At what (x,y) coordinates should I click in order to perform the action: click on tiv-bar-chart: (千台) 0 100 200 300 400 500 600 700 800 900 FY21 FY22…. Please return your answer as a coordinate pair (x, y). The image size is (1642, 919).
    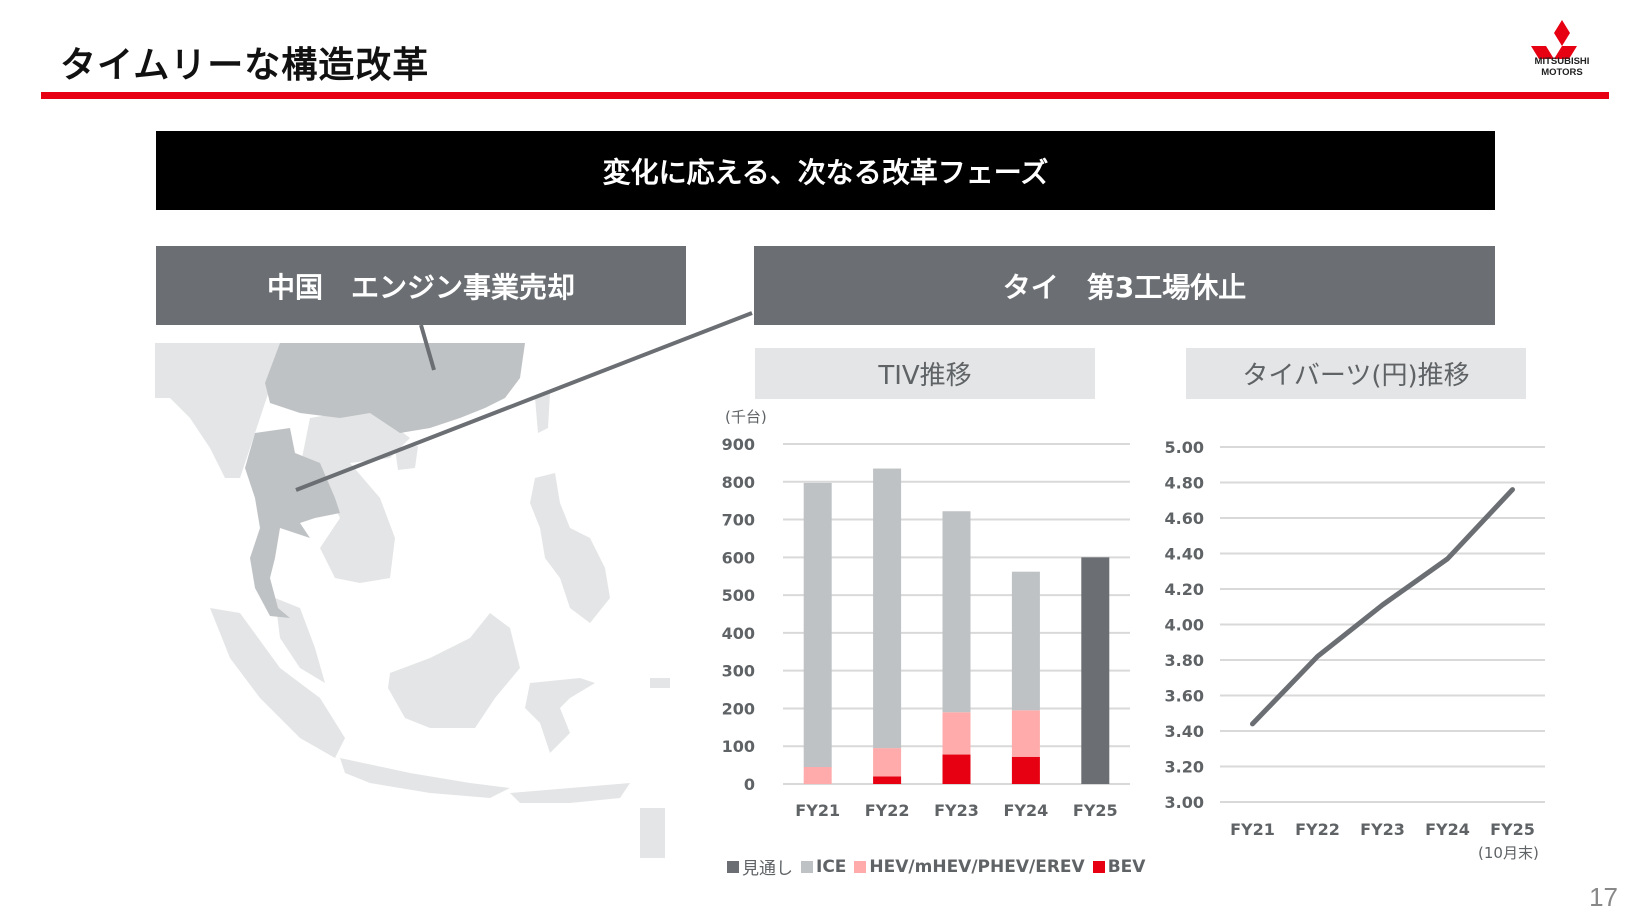
    Looking at the image, I should click on (926, 614).